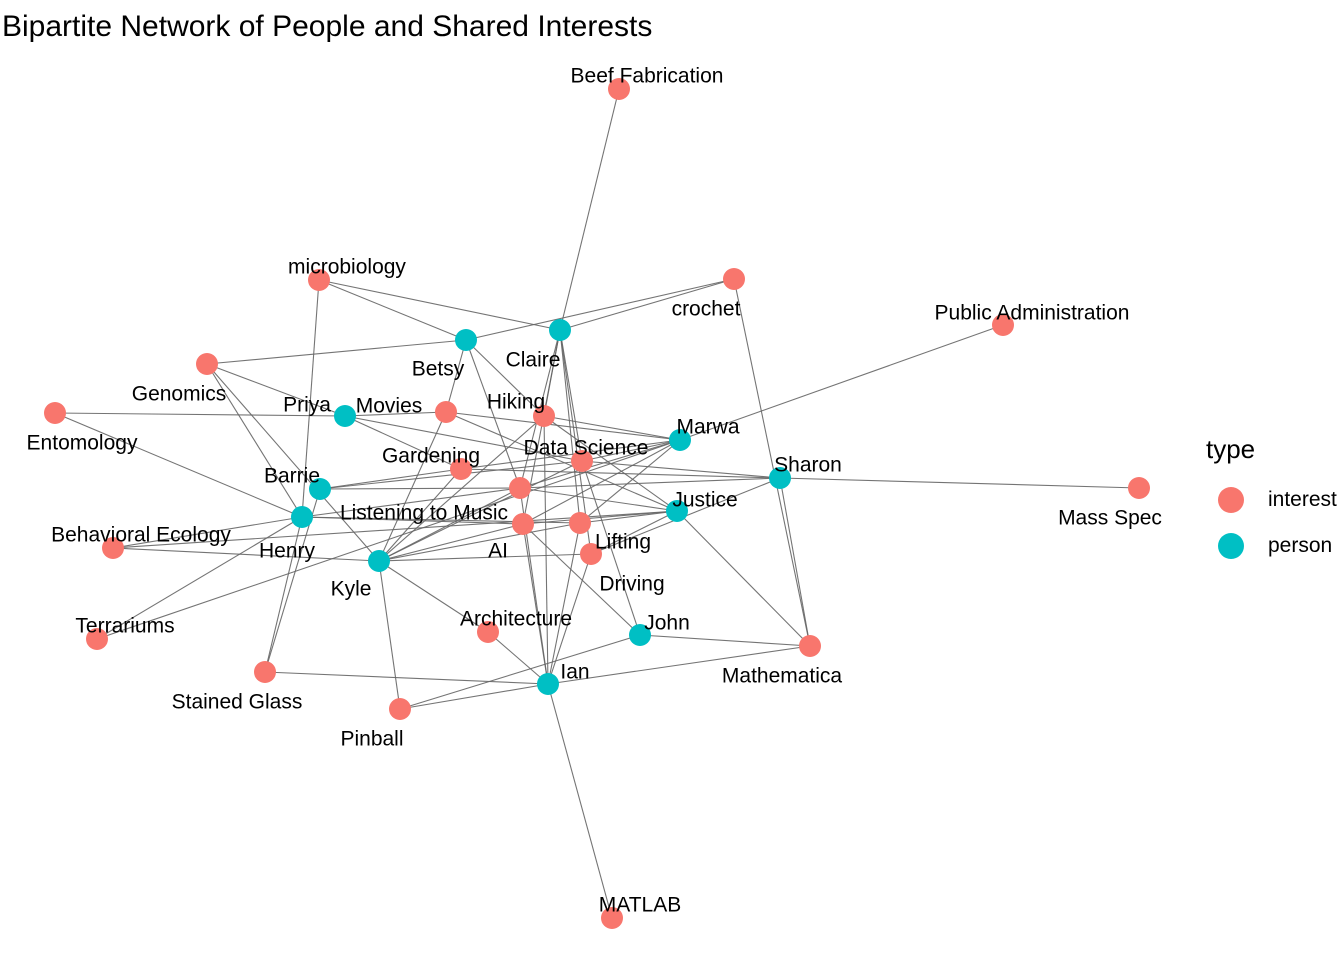 The image size is (1344, 960). I want to click on node-genomics, so click(207, 364).